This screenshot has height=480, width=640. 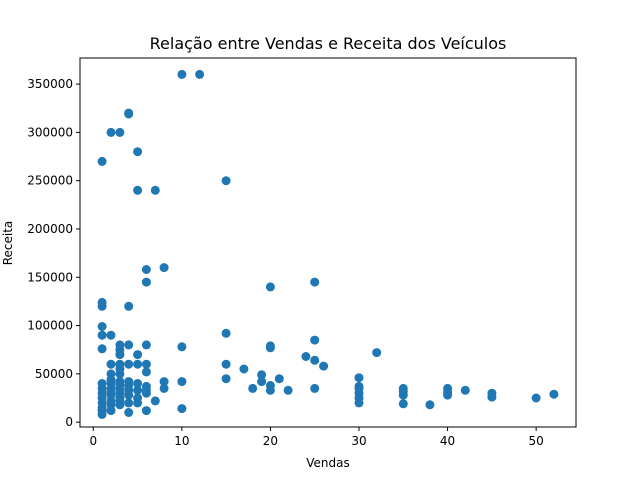 What do you see at coordinates (8, 243) in the screenshot?
I see `y-axis-label: Receita` at bounding box center [8, 243].